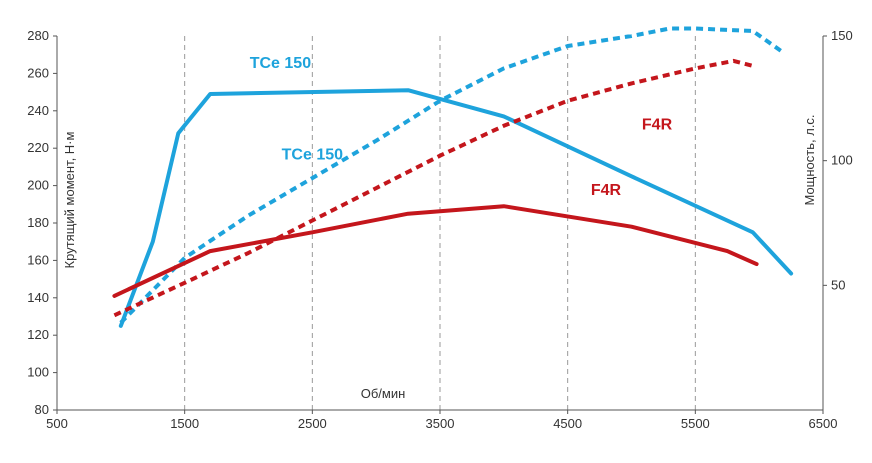  Describe the element at coordinates (809, 159) in the screenshot. I see `y-axis-right-title: Мощность, л.с.` at that location.